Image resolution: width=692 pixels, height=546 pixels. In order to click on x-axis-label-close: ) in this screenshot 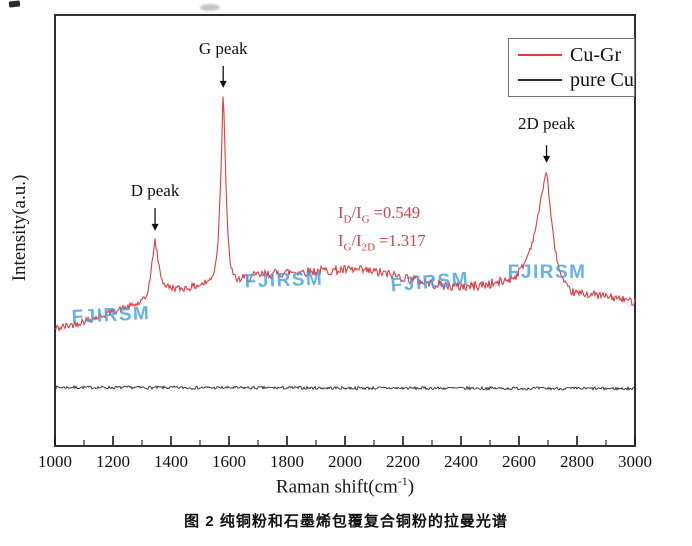, I will do `click(411, 487)`.